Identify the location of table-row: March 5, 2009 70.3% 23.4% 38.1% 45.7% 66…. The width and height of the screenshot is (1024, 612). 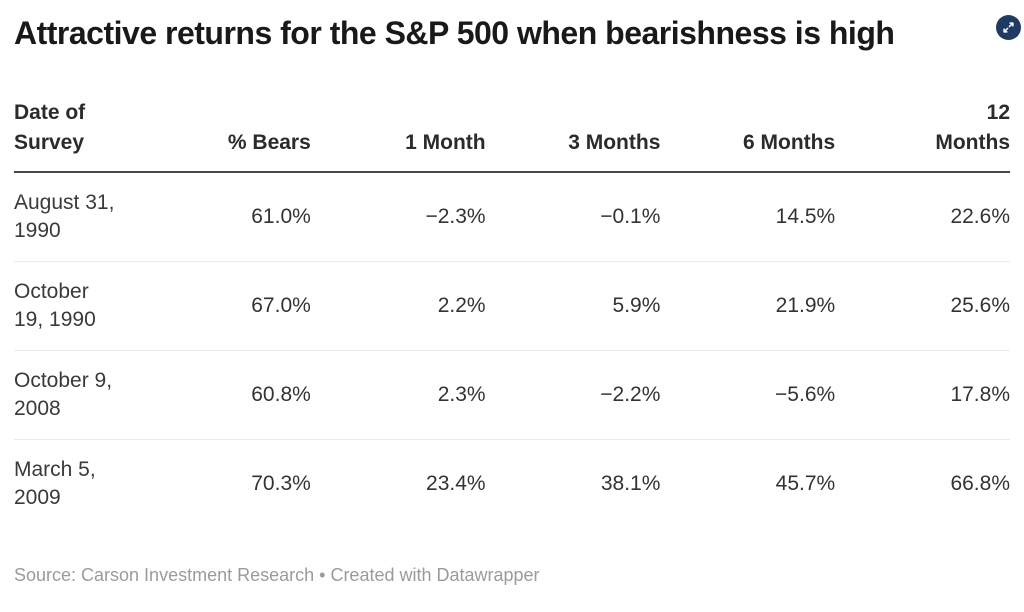
(512, 484).